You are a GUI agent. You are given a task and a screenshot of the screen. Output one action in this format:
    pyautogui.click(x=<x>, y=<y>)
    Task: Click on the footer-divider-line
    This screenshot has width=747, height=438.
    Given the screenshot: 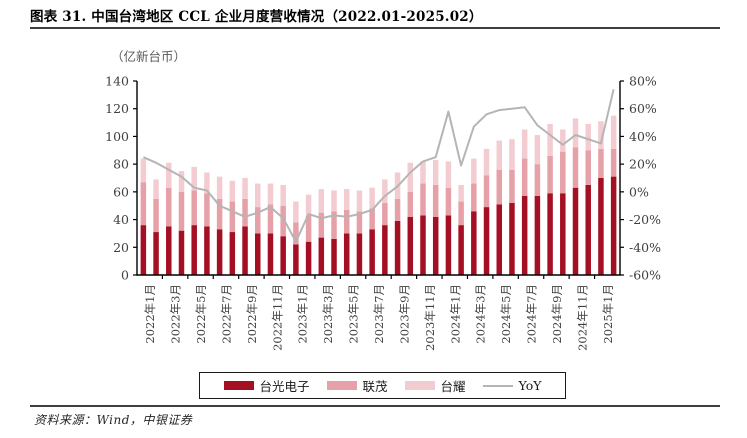 What is the action you would take?
    pyautogui.click(x=375, y=406)
    